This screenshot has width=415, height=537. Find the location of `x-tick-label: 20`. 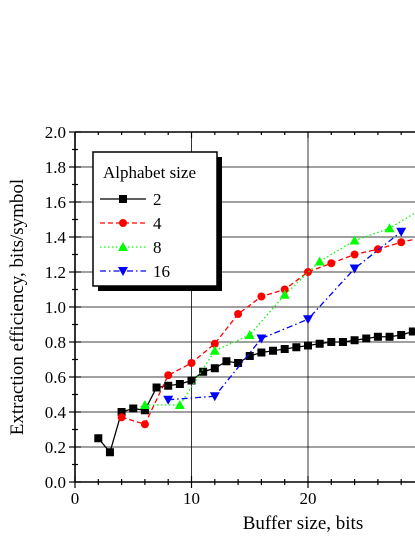

x-tick-label: 20 is located at coordinates (308, 498).